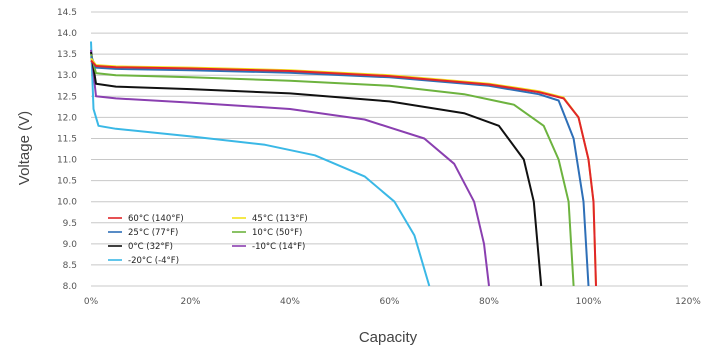 The image size is (720, 349). What do you see at coordinates (388, 337) in the screenshot?
I see `x-axis-title: Capacity` at bounding box center [388, 337].